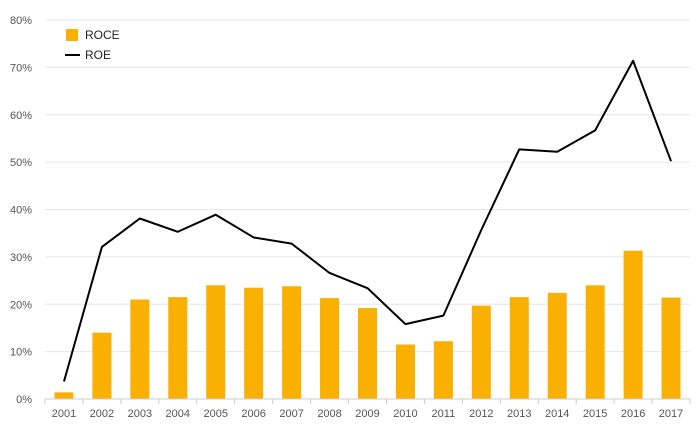  What do you see at coordinates (329, 414) in the screenshot?
I see `x-tick-label: 2008` at bounding box center [329, 414].